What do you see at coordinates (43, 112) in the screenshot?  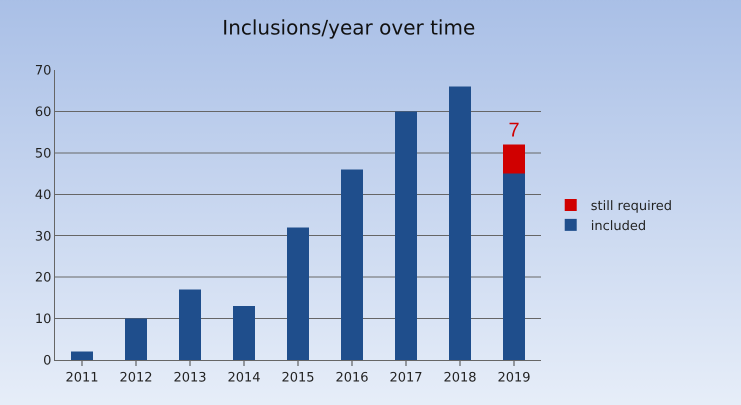 I see `y-tick-label: 60` at bounding box center [43, 112].